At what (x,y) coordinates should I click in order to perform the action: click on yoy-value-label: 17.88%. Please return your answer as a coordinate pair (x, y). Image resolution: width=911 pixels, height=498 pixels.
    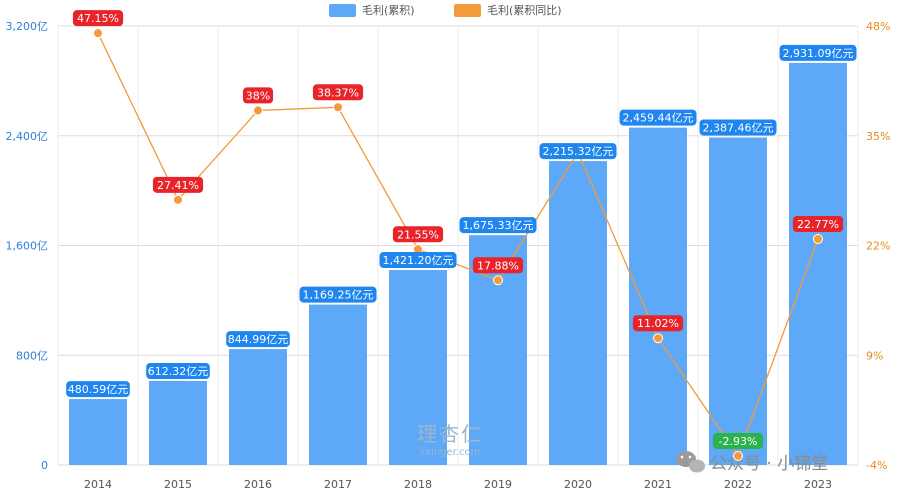
    Looking at the image, I should click on (498, 265).